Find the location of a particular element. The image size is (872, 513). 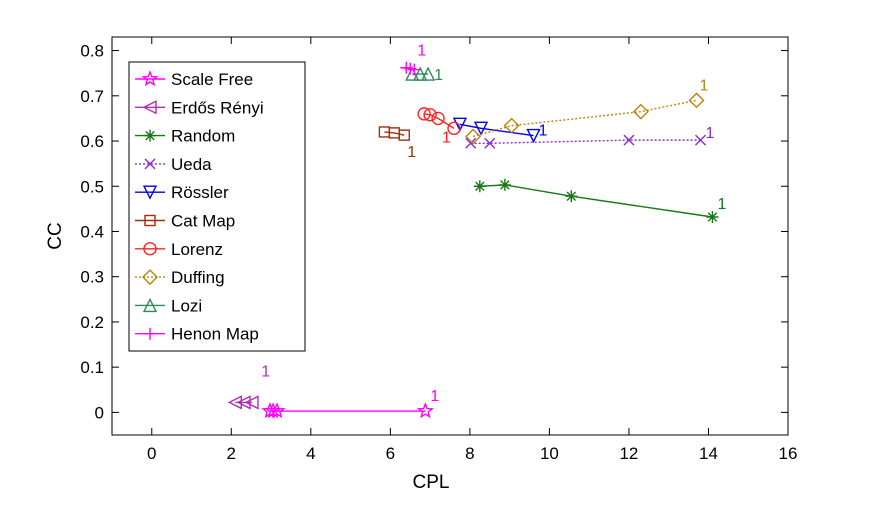

x-tick-label: 12 is located at coordinates (628, 453).